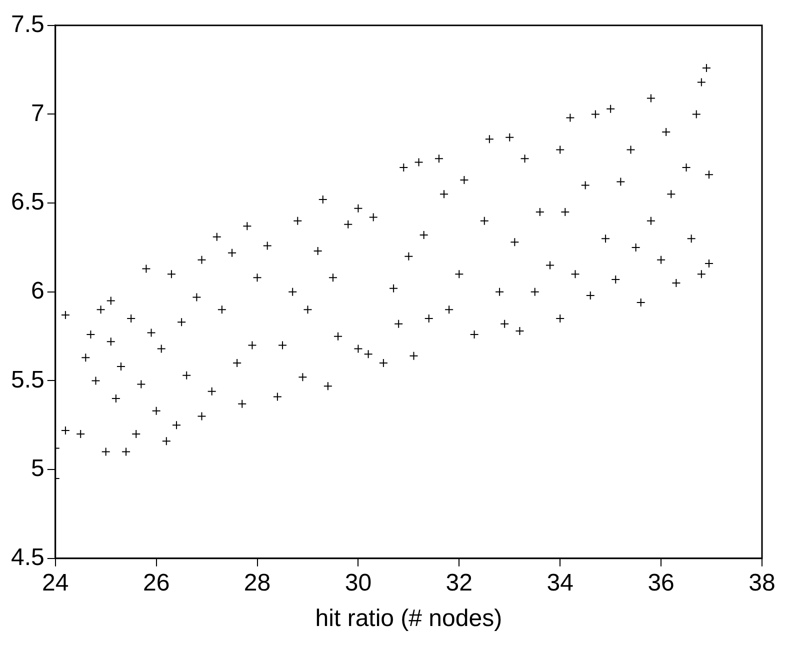  I want to click on x-tick-label: 28, so click(257, 582).